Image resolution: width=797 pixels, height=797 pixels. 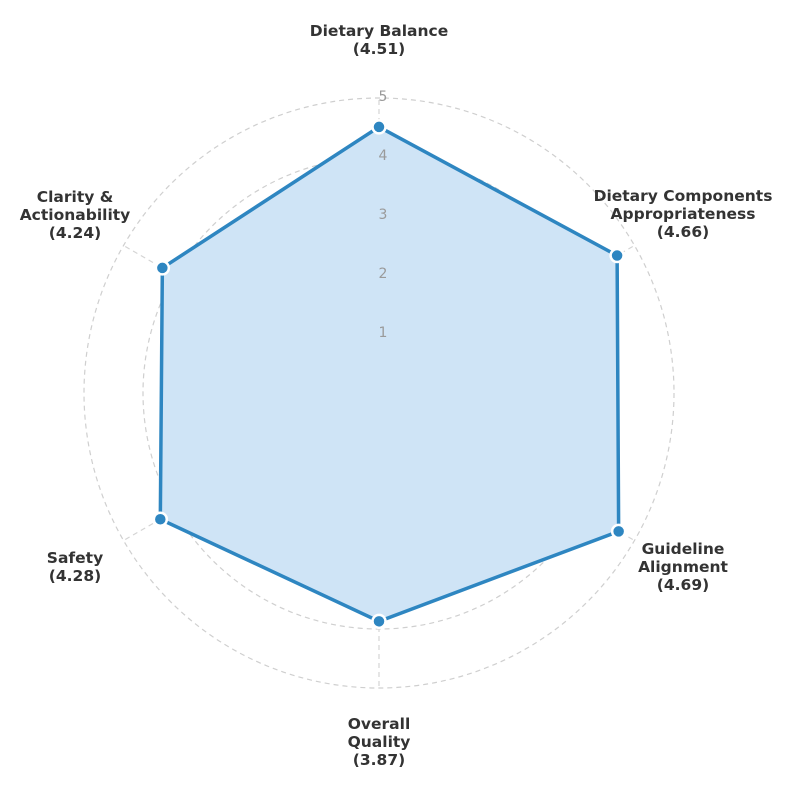 I want to click on axis-label-2: Dietary Components Appropriateness (4.66), so click(x=683, y=214).